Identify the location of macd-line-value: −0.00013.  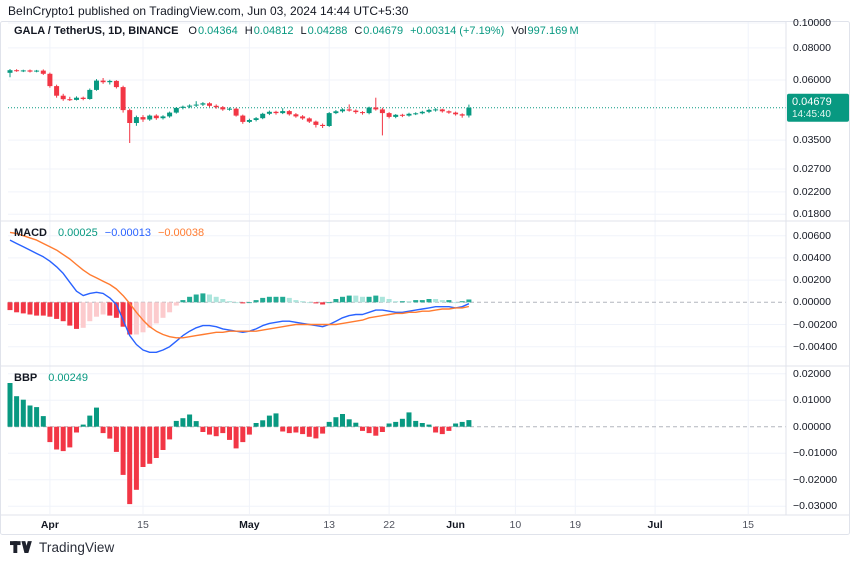
(127, 233).